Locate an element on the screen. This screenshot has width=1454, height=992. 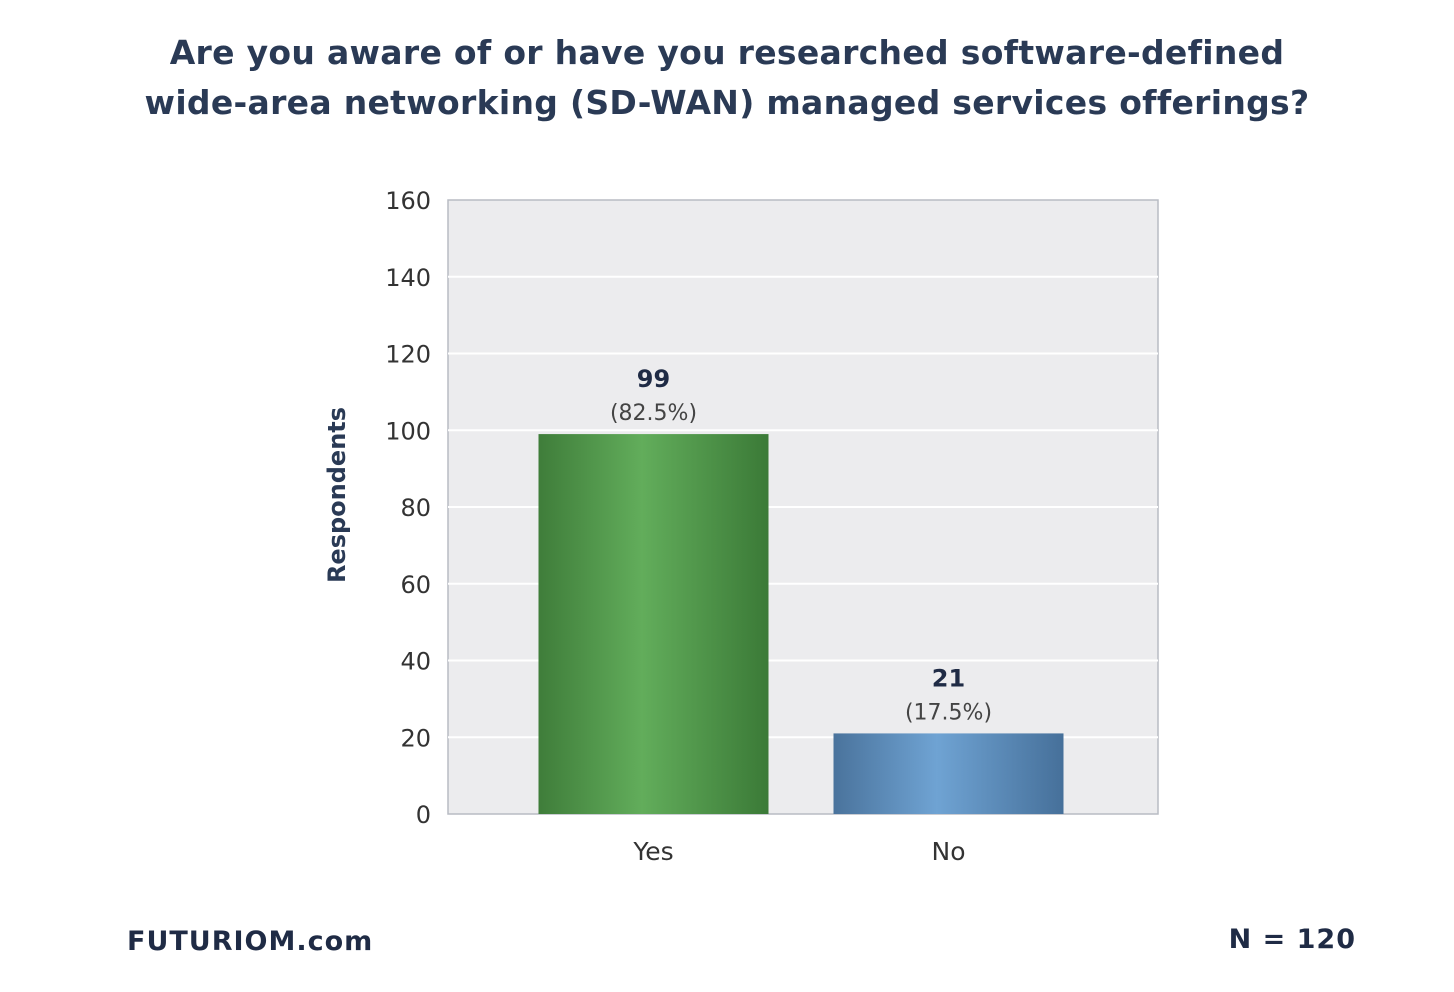
y-tick-label: 0 is located at coordinates (423, 815).